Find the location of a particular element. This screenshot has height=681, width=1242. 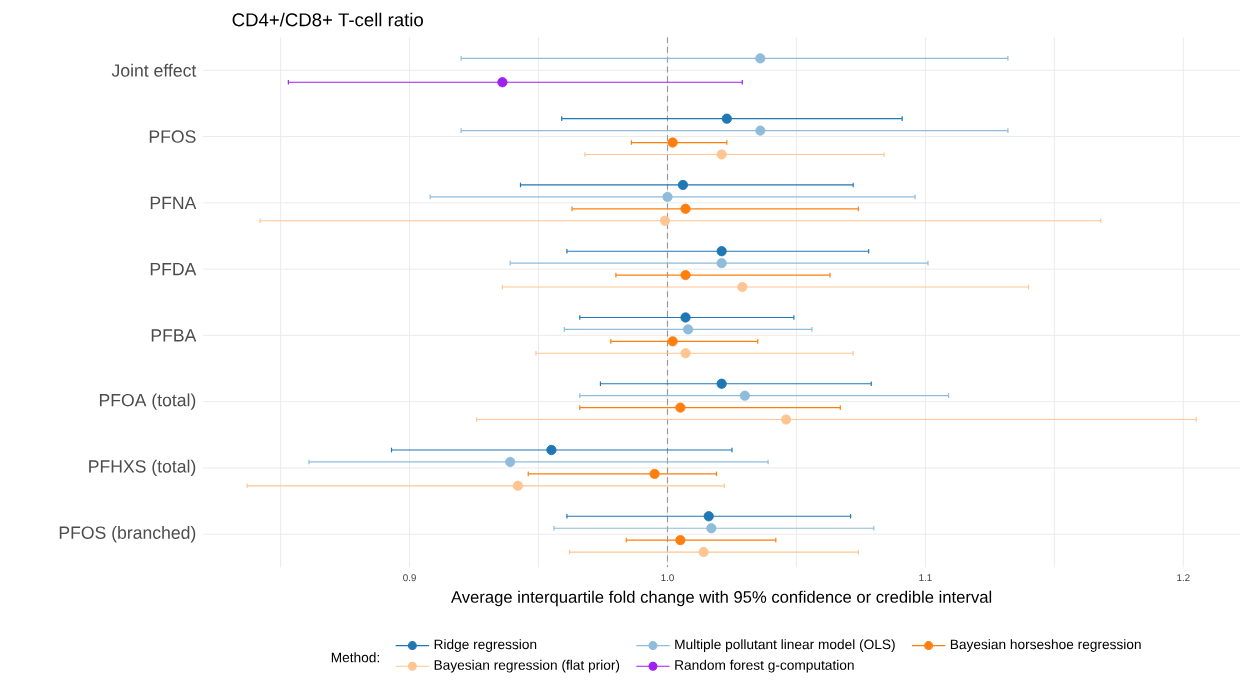

y-tick-label: PFNA is located at coordinates (173, 203).